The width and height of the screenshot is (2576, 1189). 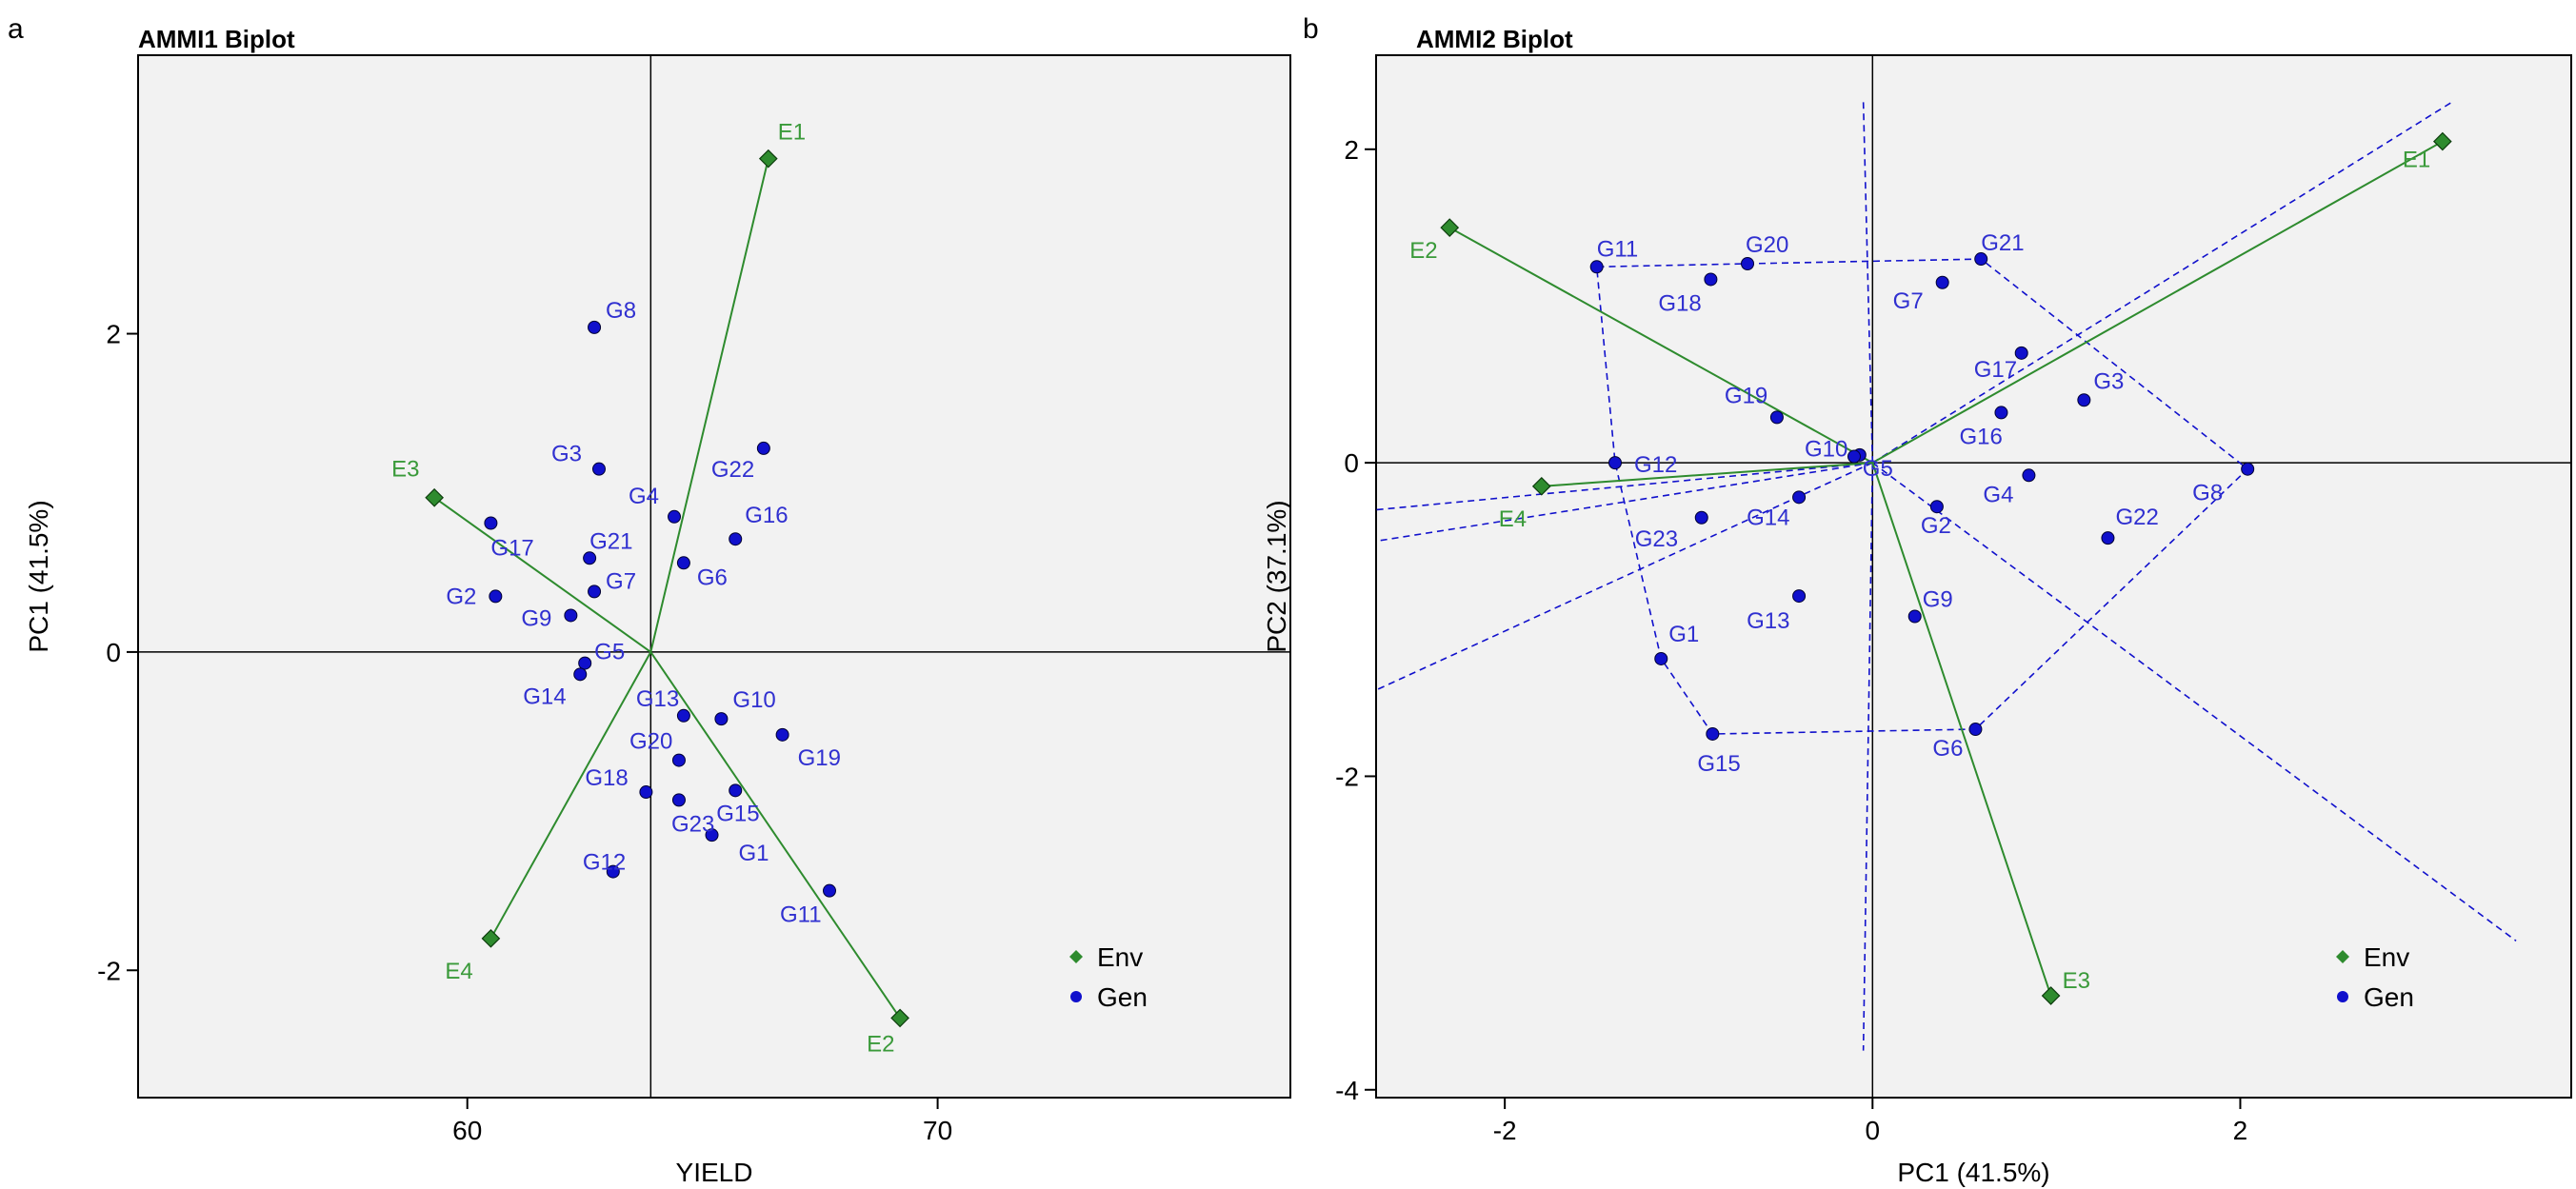 What do you see at coordinates (38, 576) in the screenshot?
I see `y-axis-title: PC1 (41.5%)` at bounding box center [38, 576].